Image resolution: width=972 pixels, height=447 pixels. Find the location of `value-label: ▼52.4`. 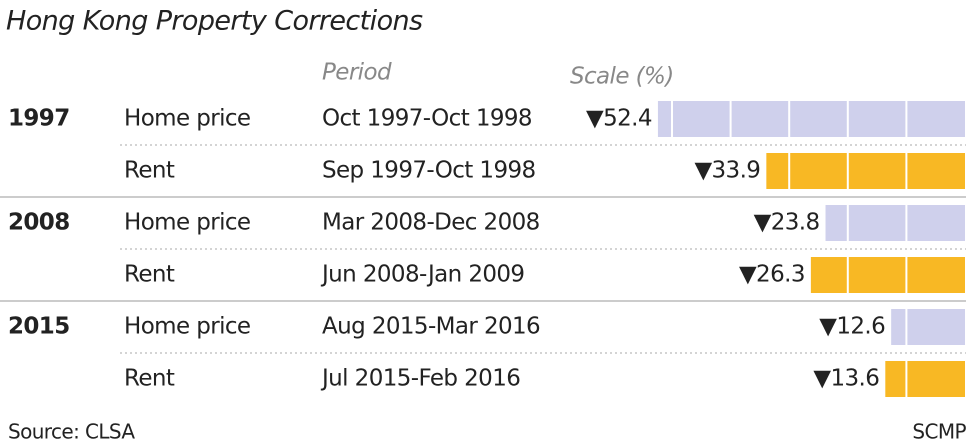

value-label: ▼52.4 is located at coordinates (619, 119).